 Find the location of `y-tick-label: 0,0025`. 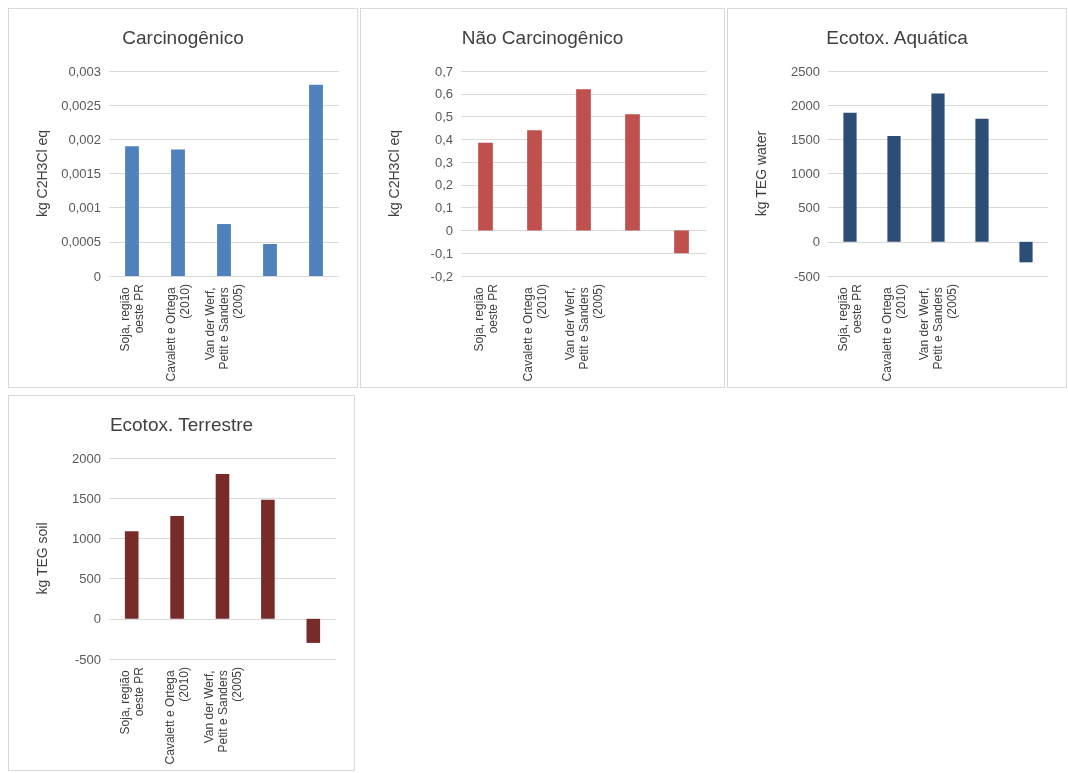

y-tick-label: 0,0025 is located at coordinates (81, 105).